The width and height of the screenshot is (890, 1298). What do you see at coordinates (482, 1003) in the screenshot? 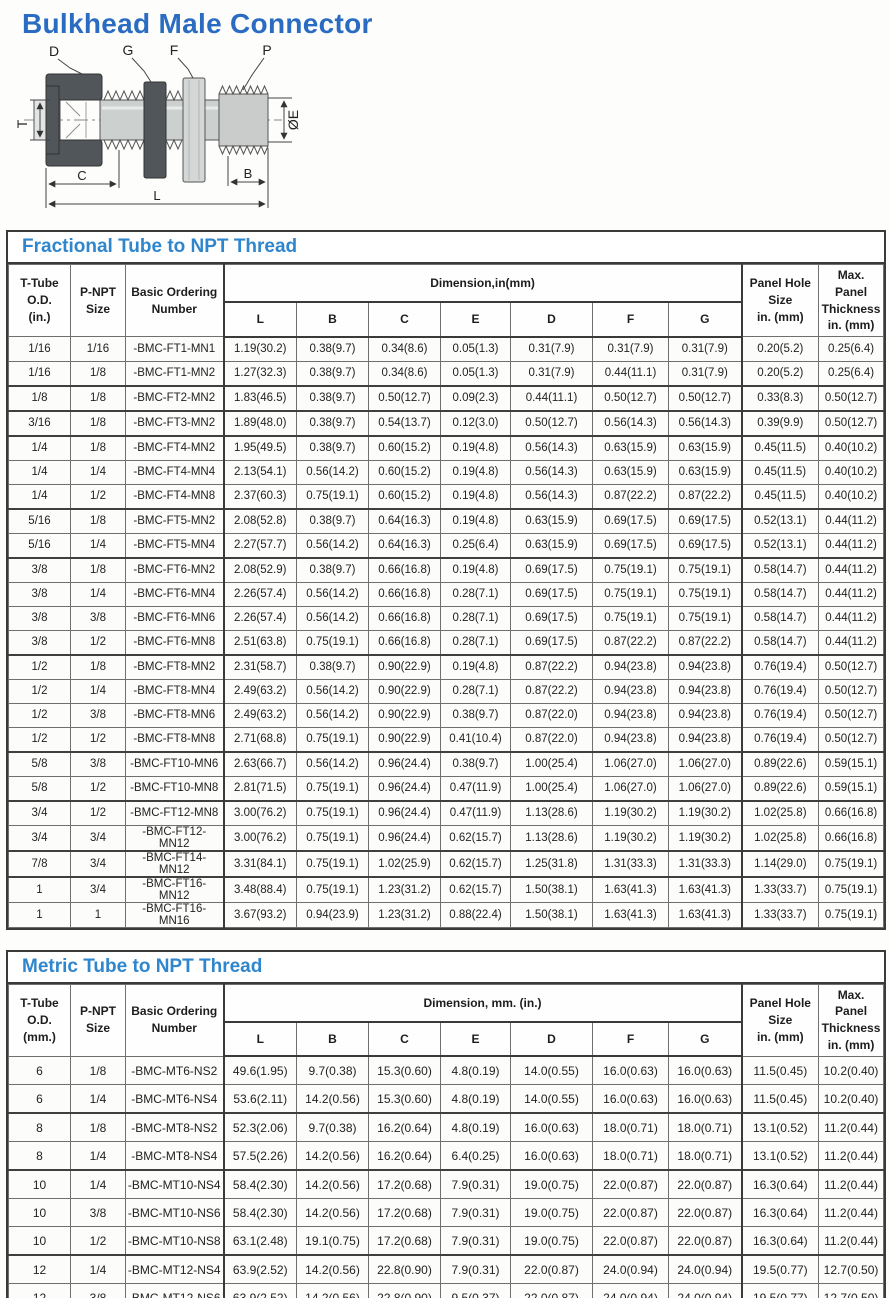
I see `col-header-dimension: Dimension, mm. (in.)` at bounding box center [482, 1003].